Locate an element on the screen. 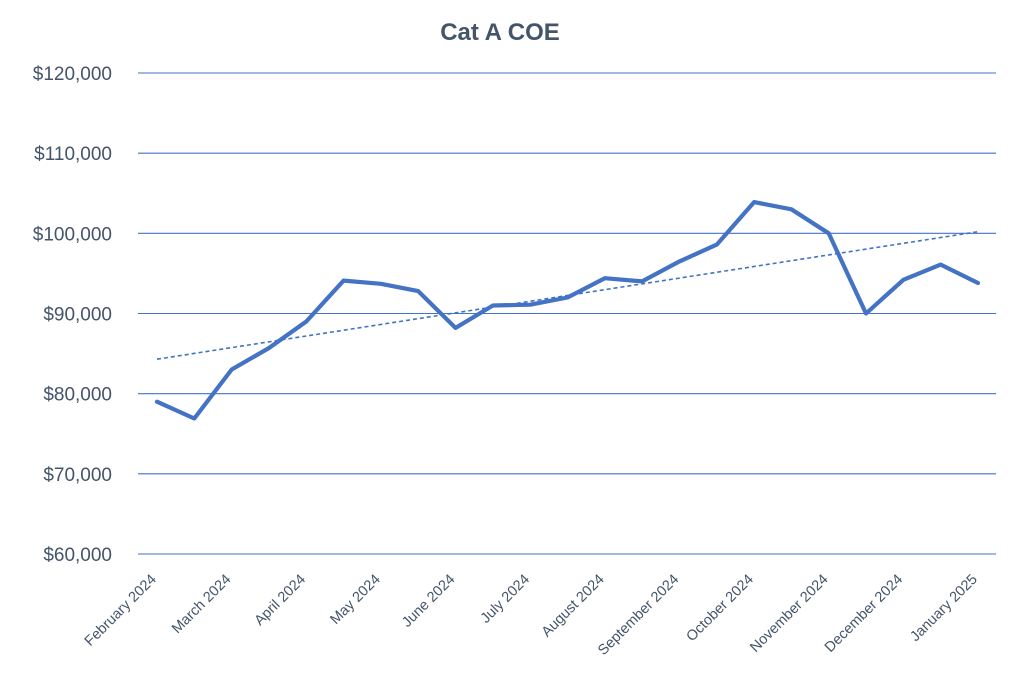 This screenshot has height=683, width=1024. y-tick-label: $110,000 is located at coordinates (73, 154).